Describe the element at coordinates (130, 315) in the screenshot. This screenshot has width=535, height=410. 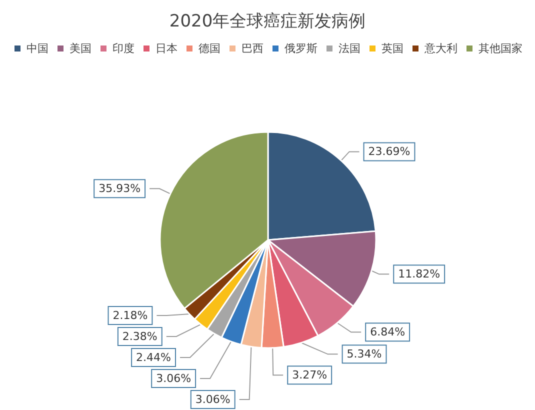
I see `data-label: 2.18%` at that location.